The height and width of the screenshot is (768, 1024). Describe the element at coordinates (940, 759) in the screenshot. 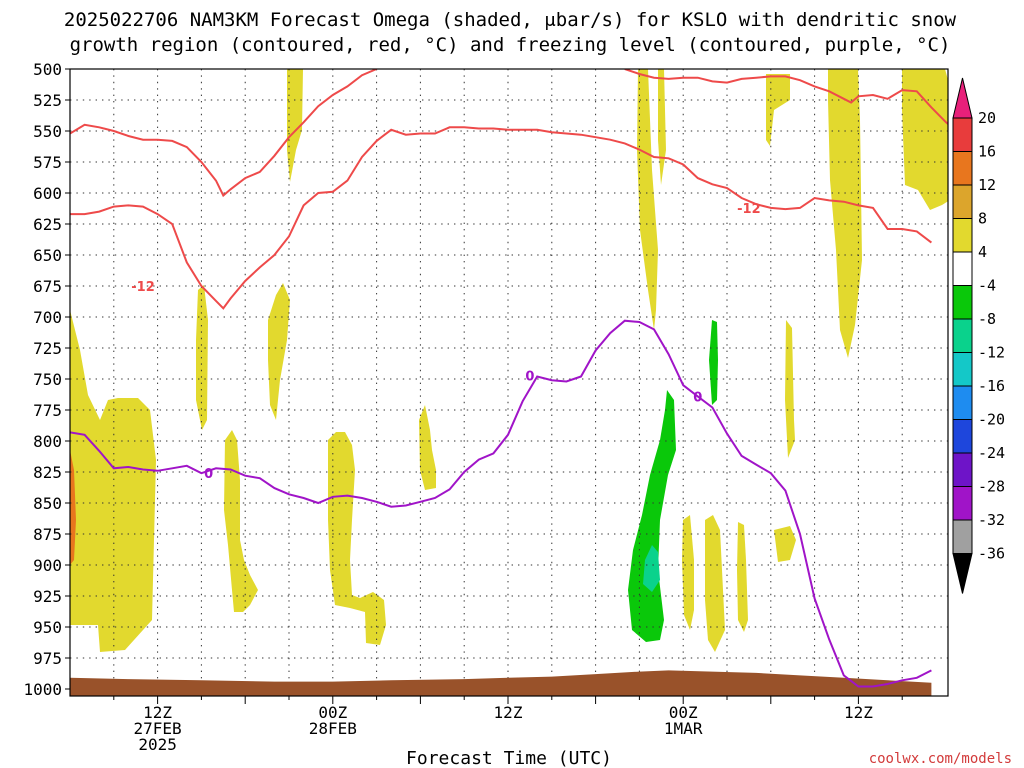

I see `credit-text: coolwx.com/models` at that location.